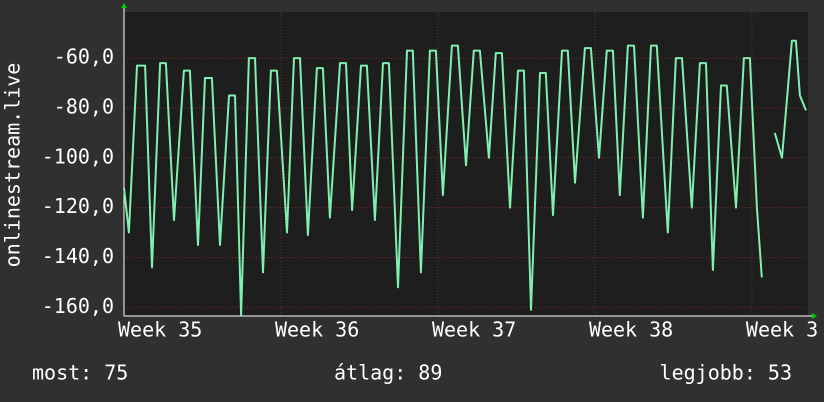 Image resolution: width=824 pixels, height=402 pixels. What do you see at coordinates (78, 206) in the screenshot?
I see `y-tick-label: -120,0` at bounding box center [78, 206].